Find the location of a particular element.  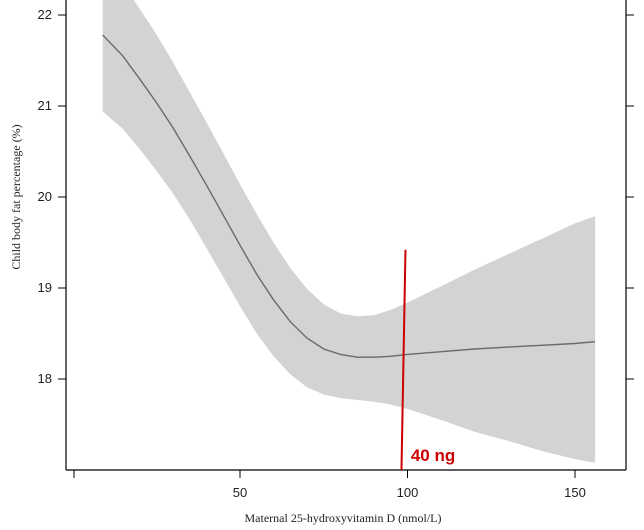

x-tick-label: 100 is located at coordinates (408, 492).